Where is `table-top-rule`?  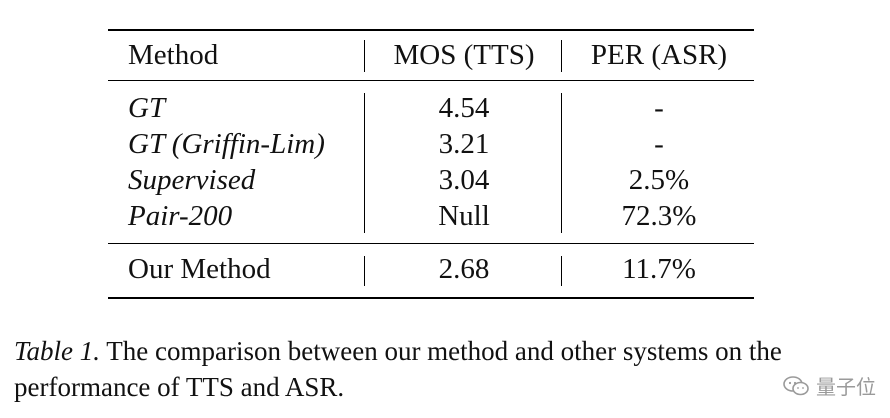 table-top-rule is located at coordinates (431, 30).